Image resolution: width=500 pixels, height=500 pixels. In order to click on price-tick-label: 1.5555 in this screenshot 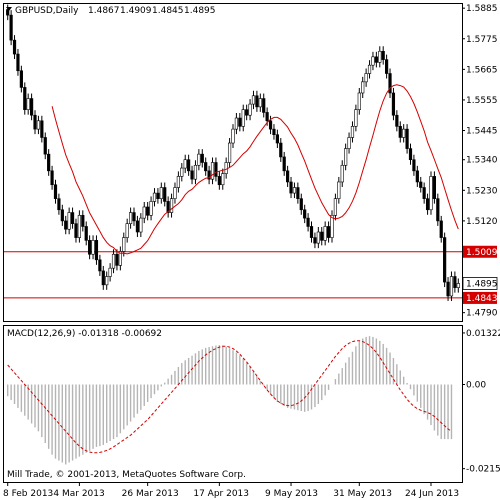, I will do `click(482, 101)`.